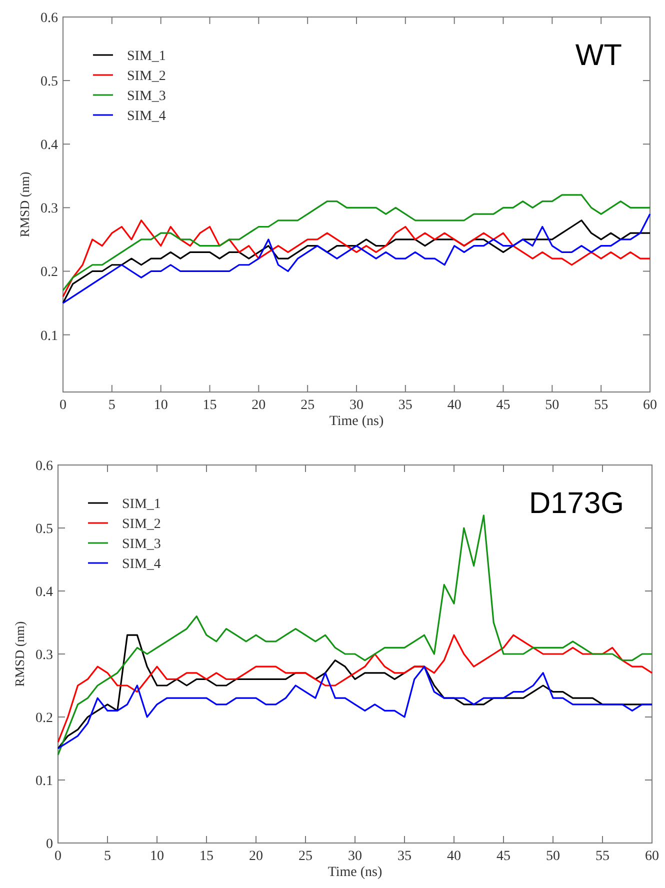  I want to click on text: WT, so click(598, 55).